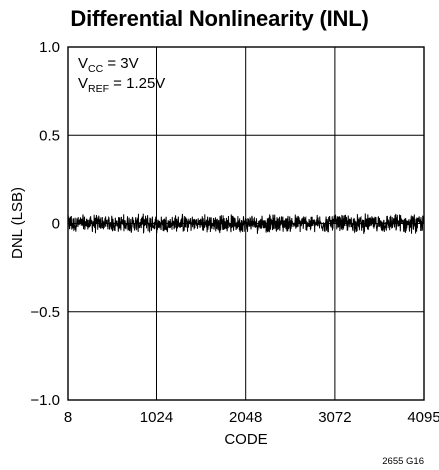 Image resolution: width=439 pixels, height=470 pixels. Describe the element at coordinates (17, 223) in the screenshot. I see `y-axis-label: DNL (LSB)` at that location.